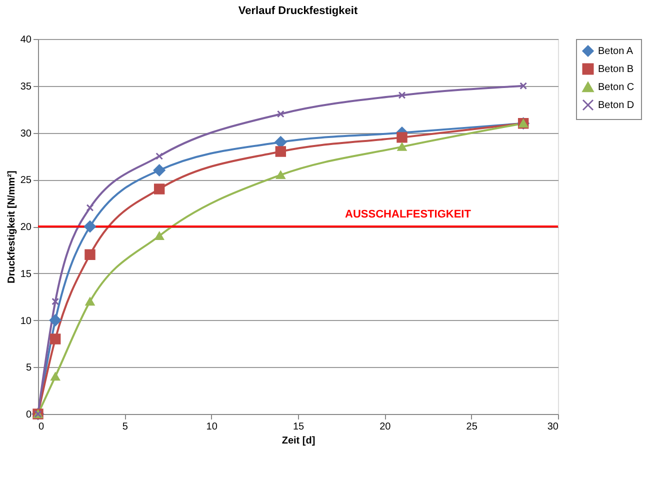 This screenshot has width=666, height=482. I want to click on y-tick-label: 30, so click(26, 134).